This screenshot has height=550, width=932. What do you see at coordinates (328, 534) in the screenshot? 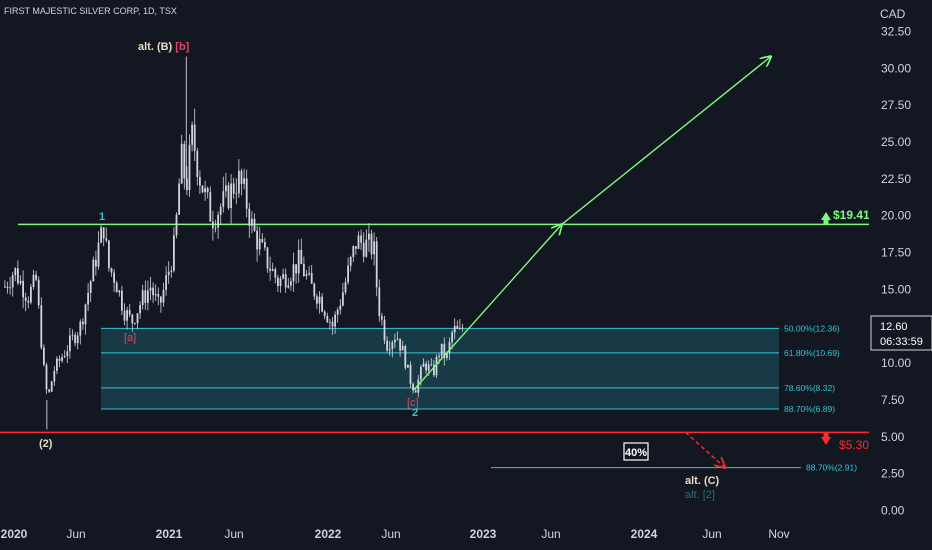
I see `time-tick-label: 2022` at bounding box center [328, 534].